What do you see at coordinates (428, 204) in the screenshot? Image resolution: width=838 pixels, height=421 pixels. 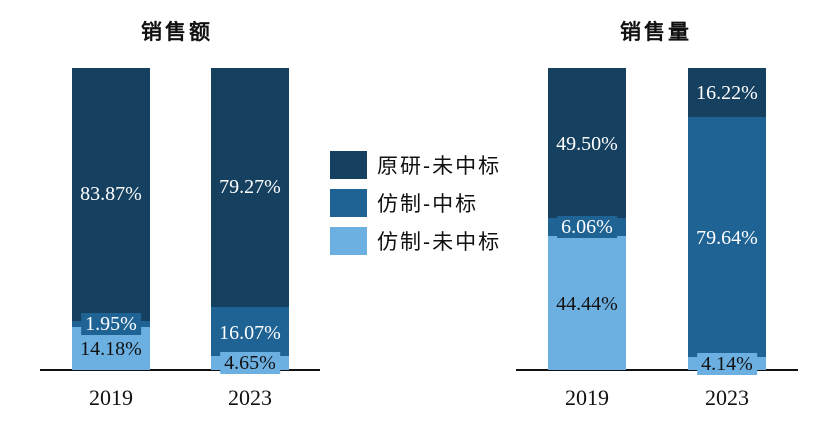 I see `legend-label: 仿制-中标` at bounding box center [428, 204].